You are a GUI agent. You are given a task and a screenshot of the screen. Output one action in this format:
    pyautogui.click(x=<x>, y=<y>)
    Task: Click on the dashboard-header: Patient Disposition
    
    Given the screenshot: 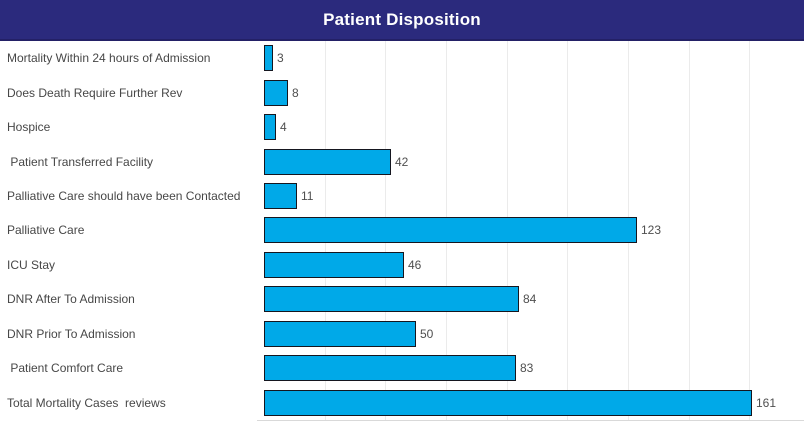 What is the action you would take?
    pyautogui.click(x=402, y=20)
    